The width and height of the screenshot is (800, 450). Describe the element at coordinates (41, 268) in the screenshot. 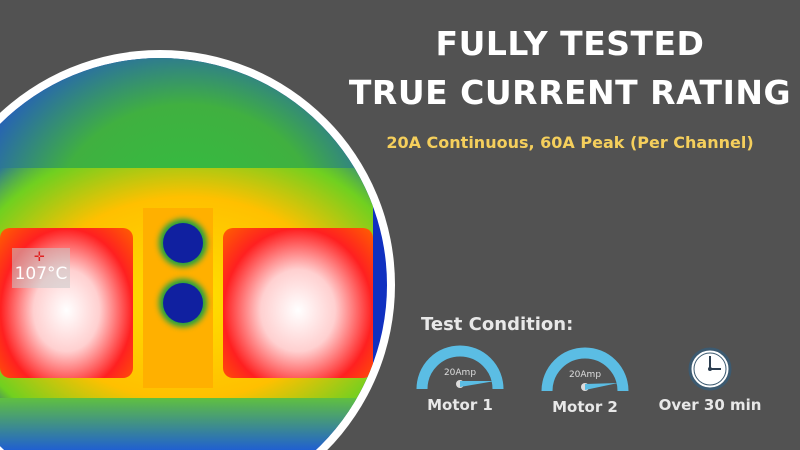

I see `temperature-readout: 107°C` at that location.